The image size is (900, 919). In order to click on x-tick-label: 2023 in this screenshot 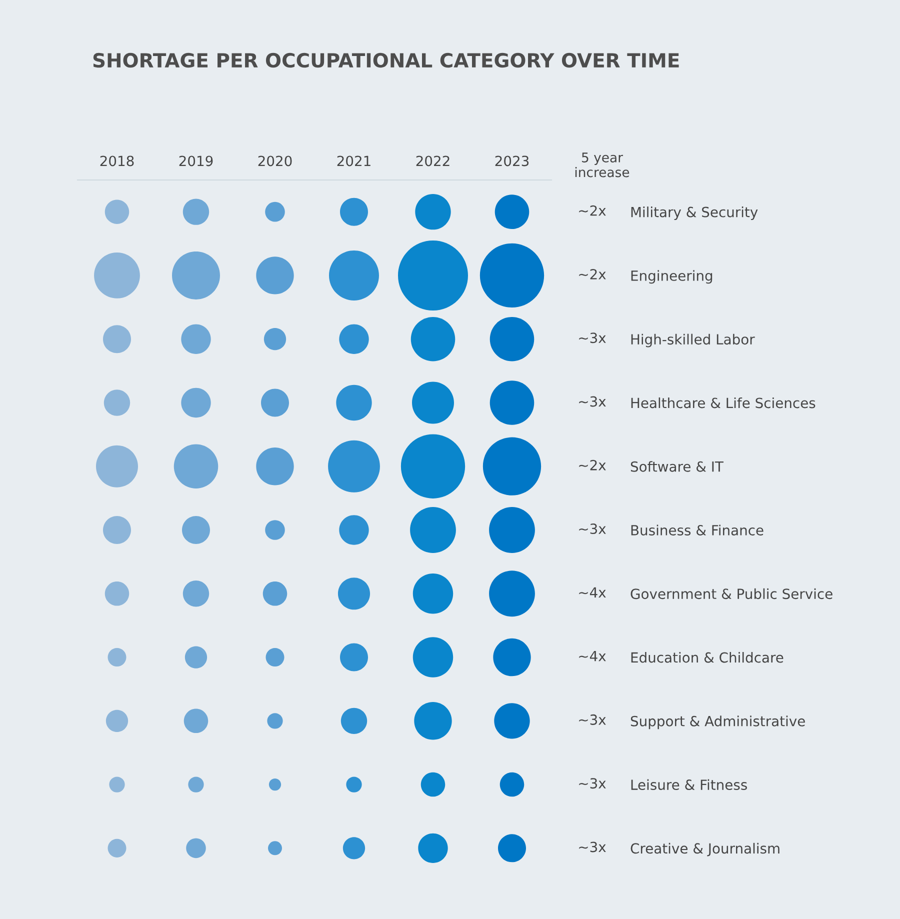, I will do `click(512, 161)`.